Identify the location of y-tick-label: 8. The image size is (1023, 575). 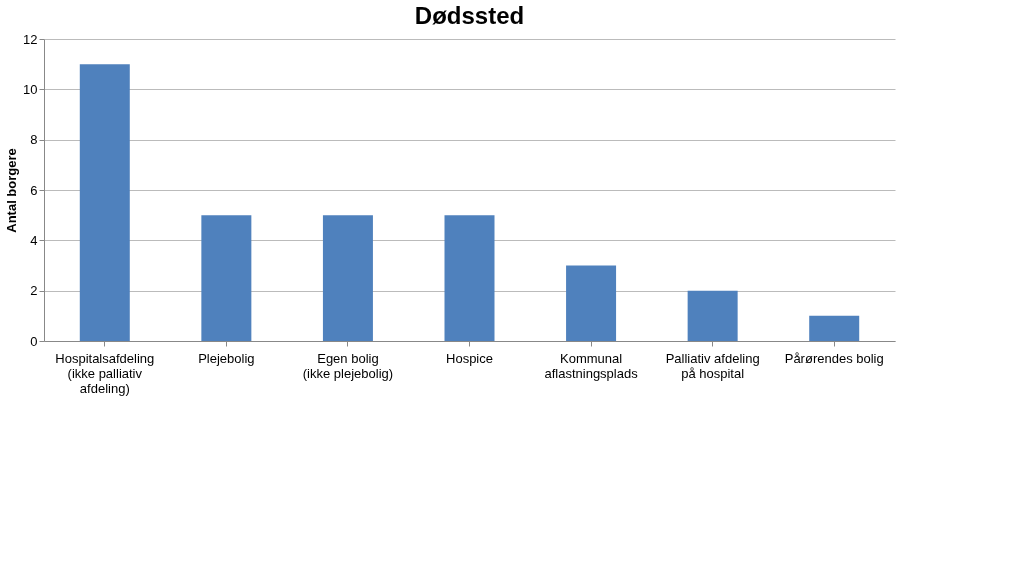
(34, 140).